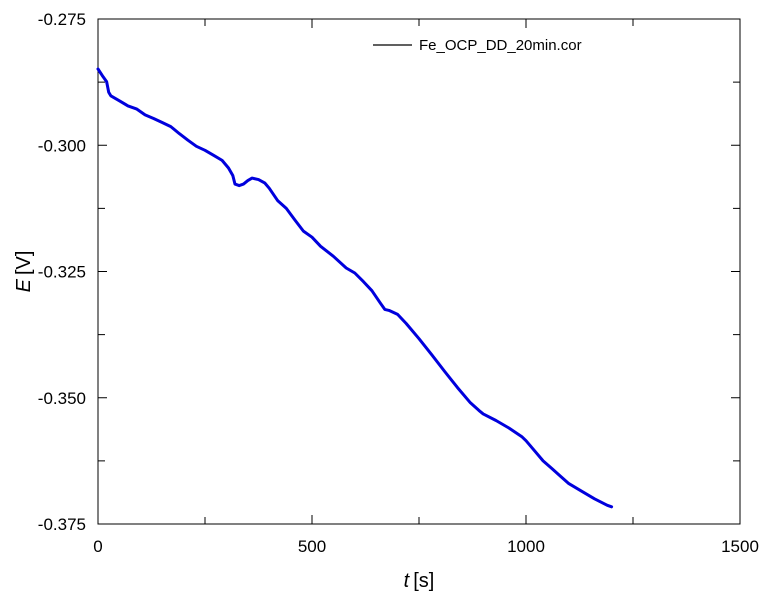 Image resolution: width=770 pixels, height=593 pixels. I want to click on x-axis-label: t [s], so click(419, 581).